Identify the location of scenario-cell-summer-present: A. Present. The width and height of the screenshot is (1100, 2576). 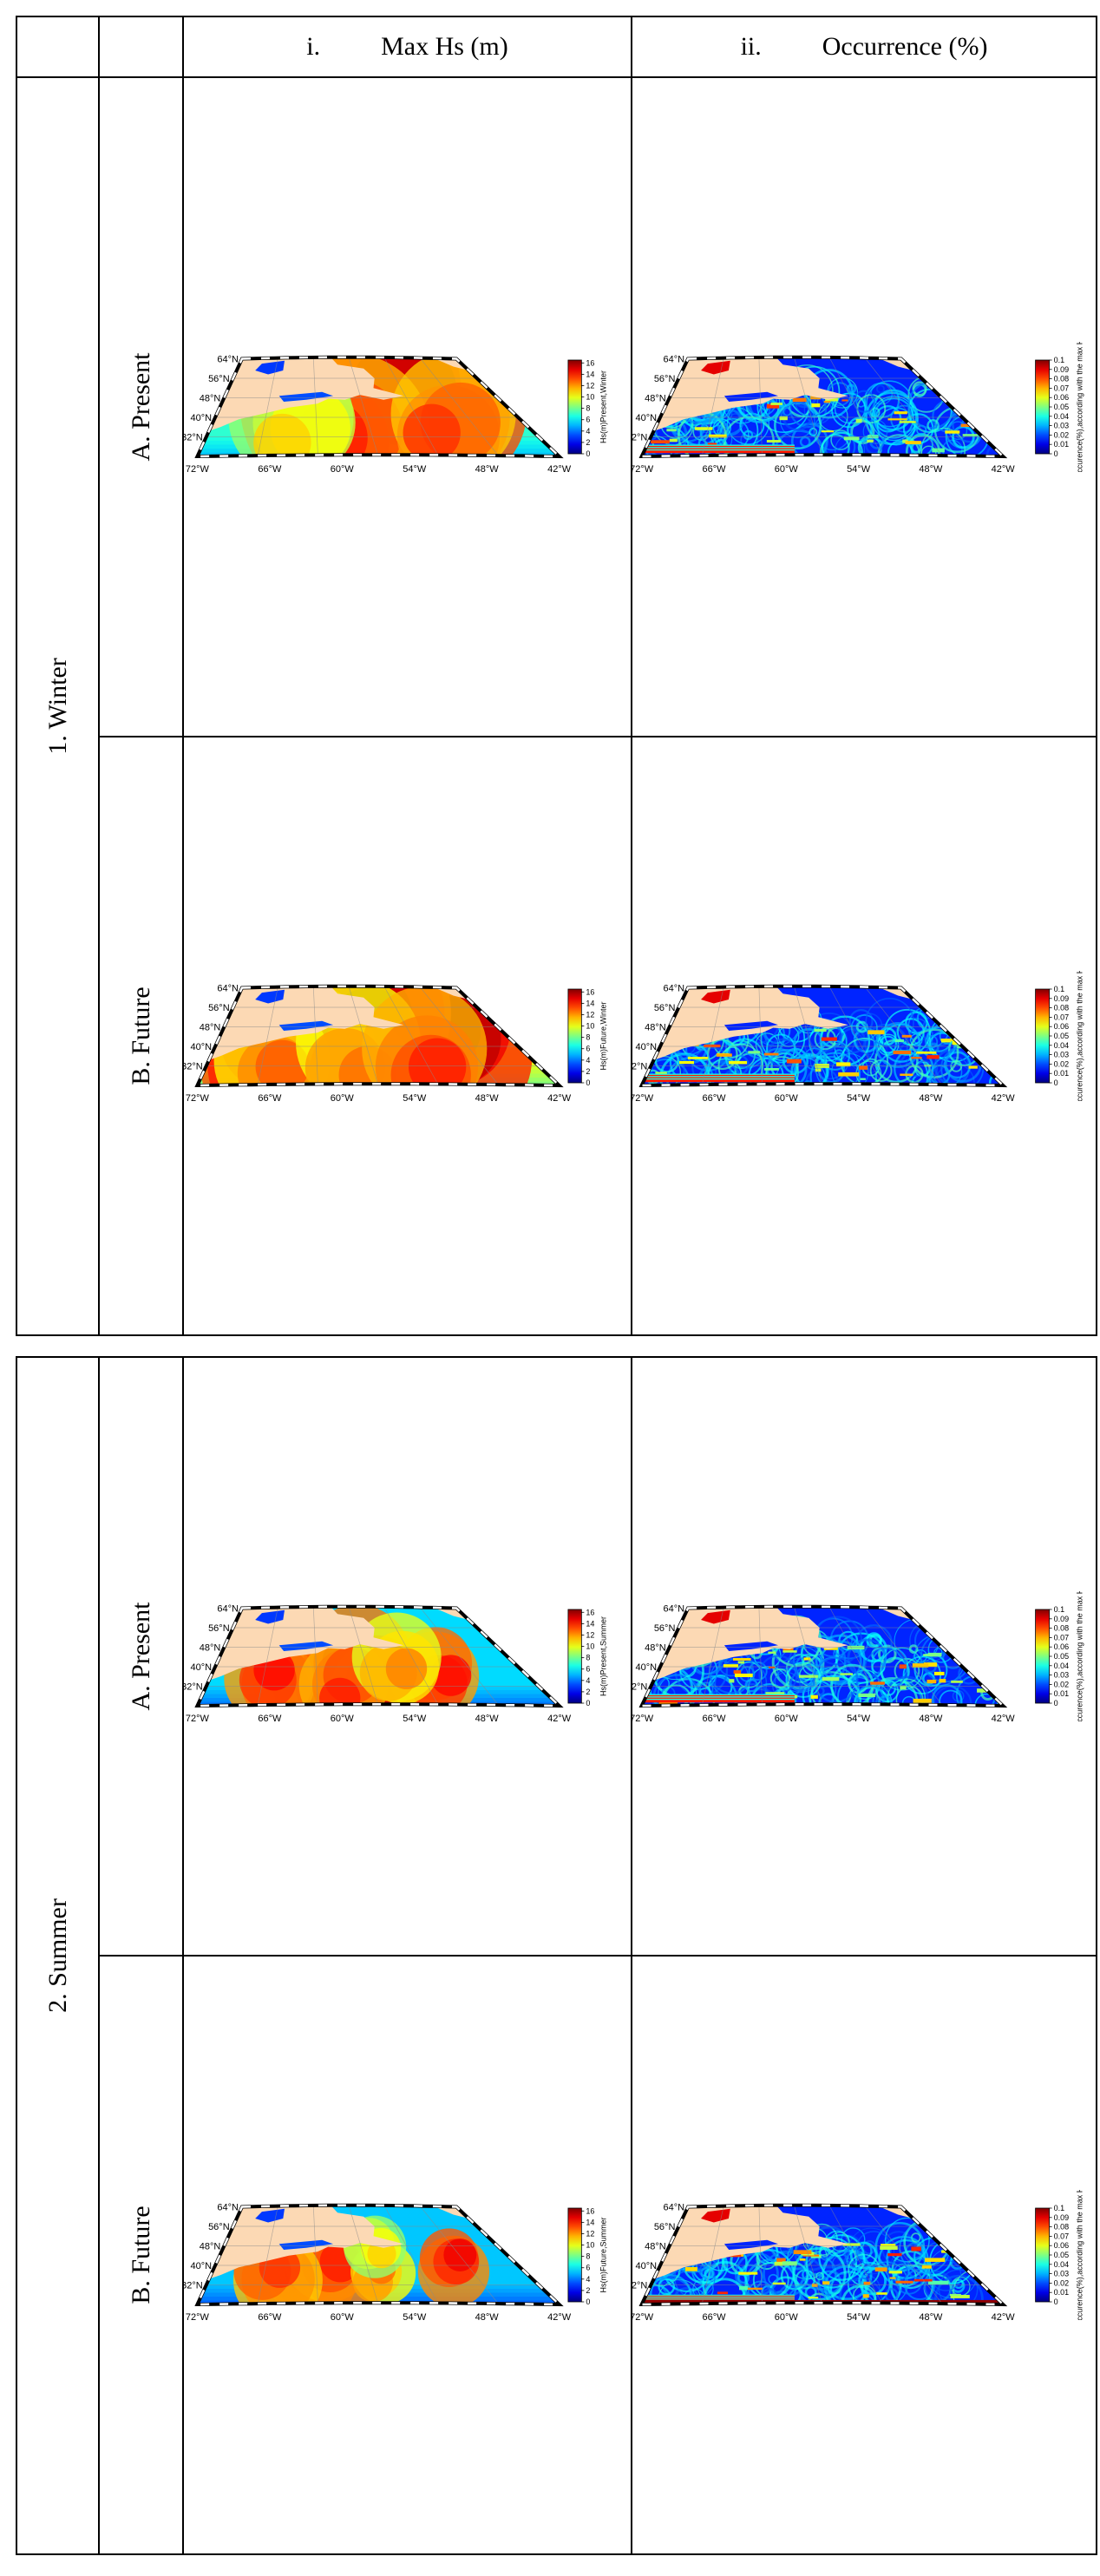
(141, 1656).